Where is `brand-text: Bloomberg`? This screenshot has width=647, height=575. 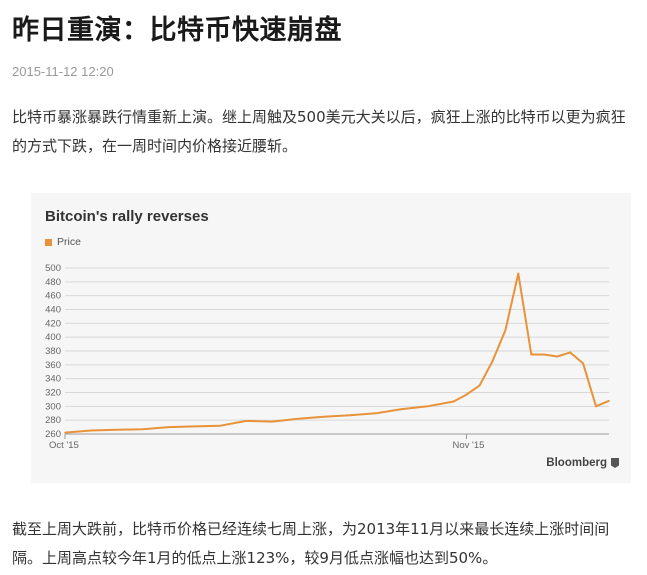
brand-text: Bloomberg is located at coordinates (576, 463).